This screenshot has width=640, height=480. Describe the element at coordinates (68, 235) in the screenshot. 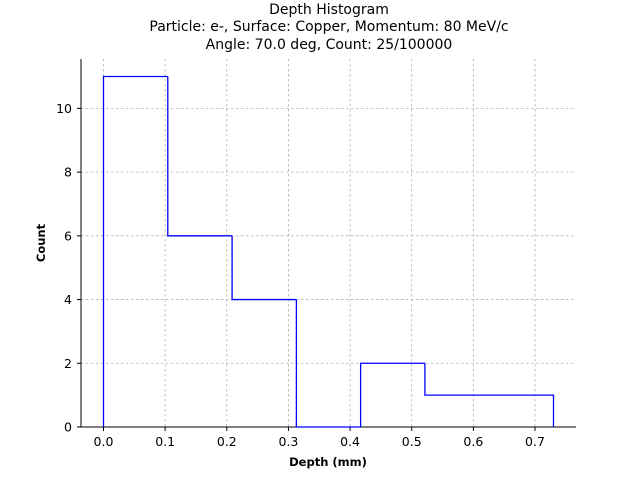

I see `y-tick-label: 6` at that location.